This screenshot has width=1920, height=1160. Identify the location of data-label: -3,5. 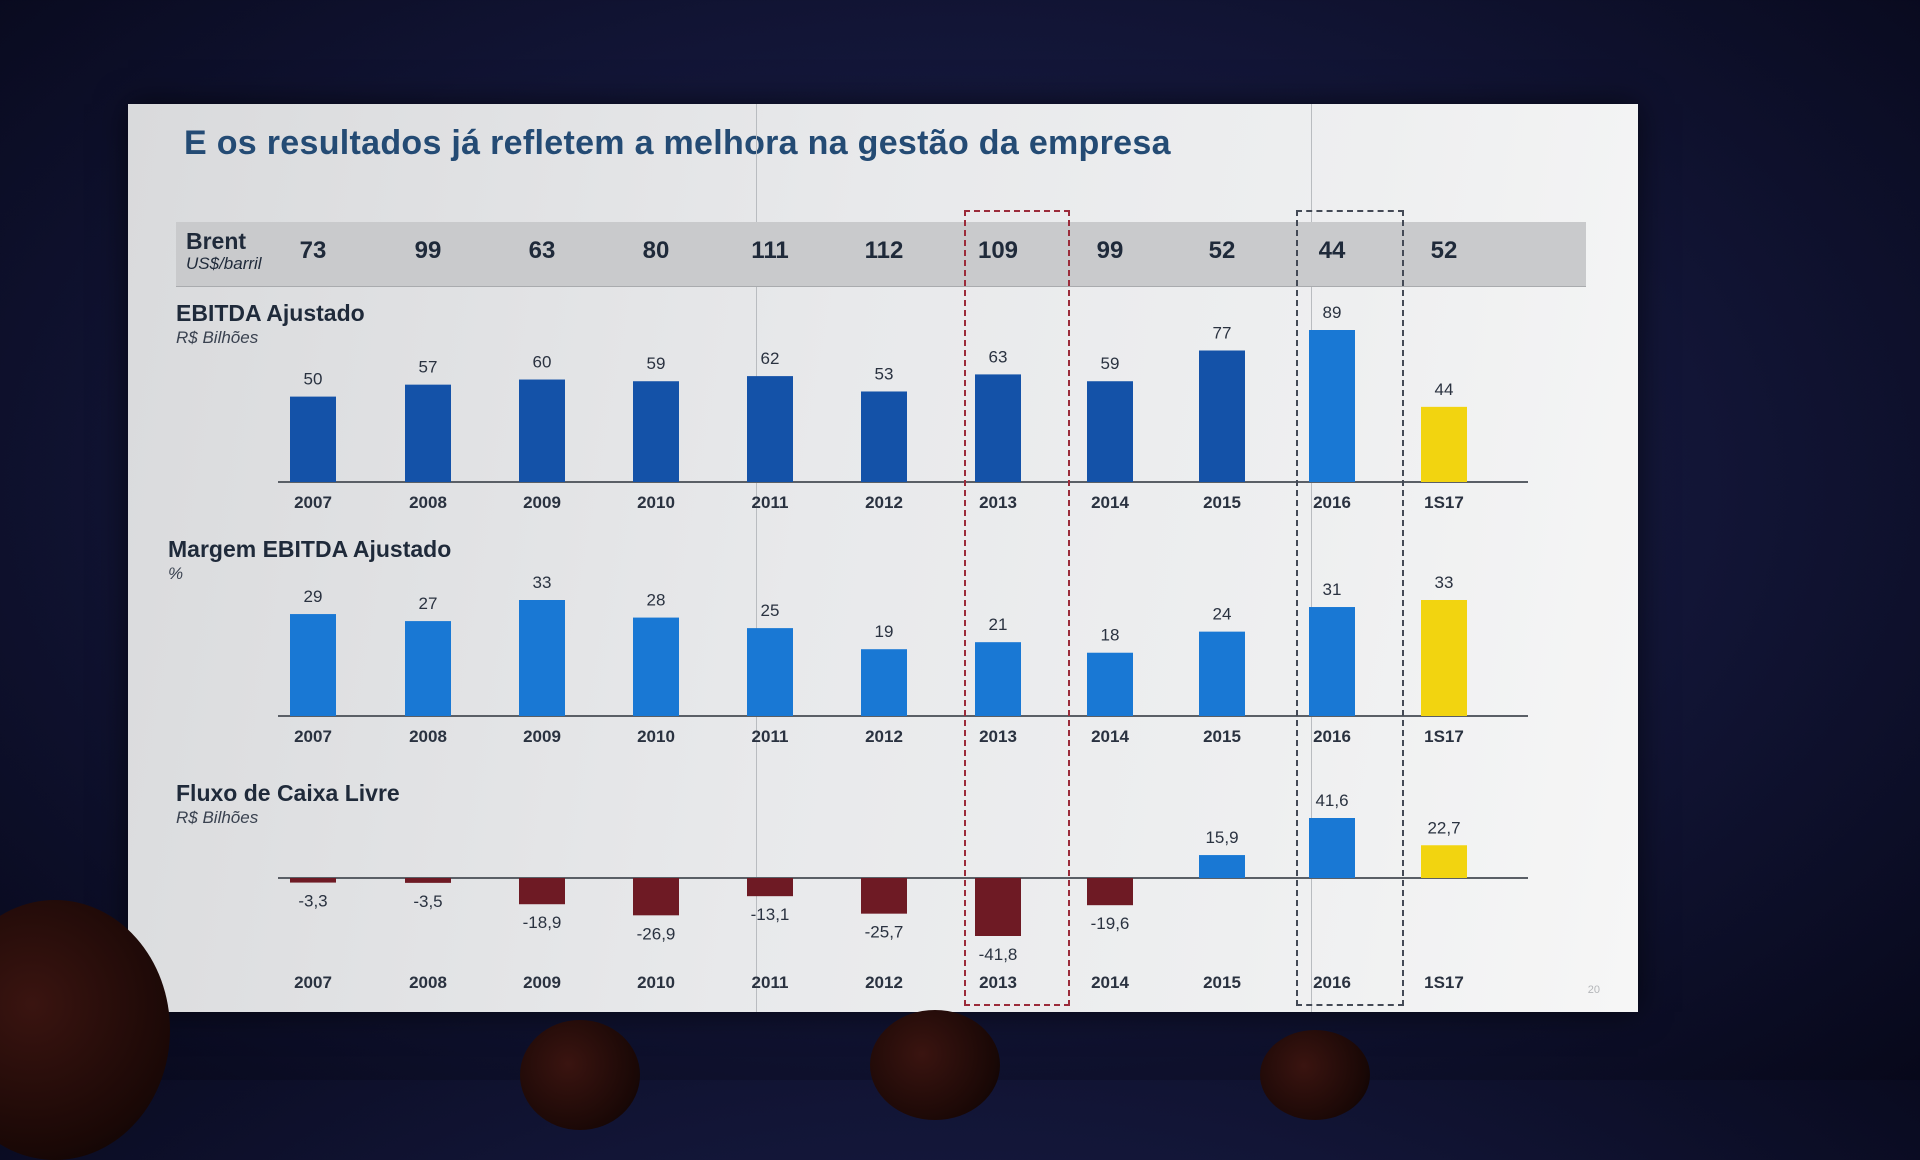
(427, 901).